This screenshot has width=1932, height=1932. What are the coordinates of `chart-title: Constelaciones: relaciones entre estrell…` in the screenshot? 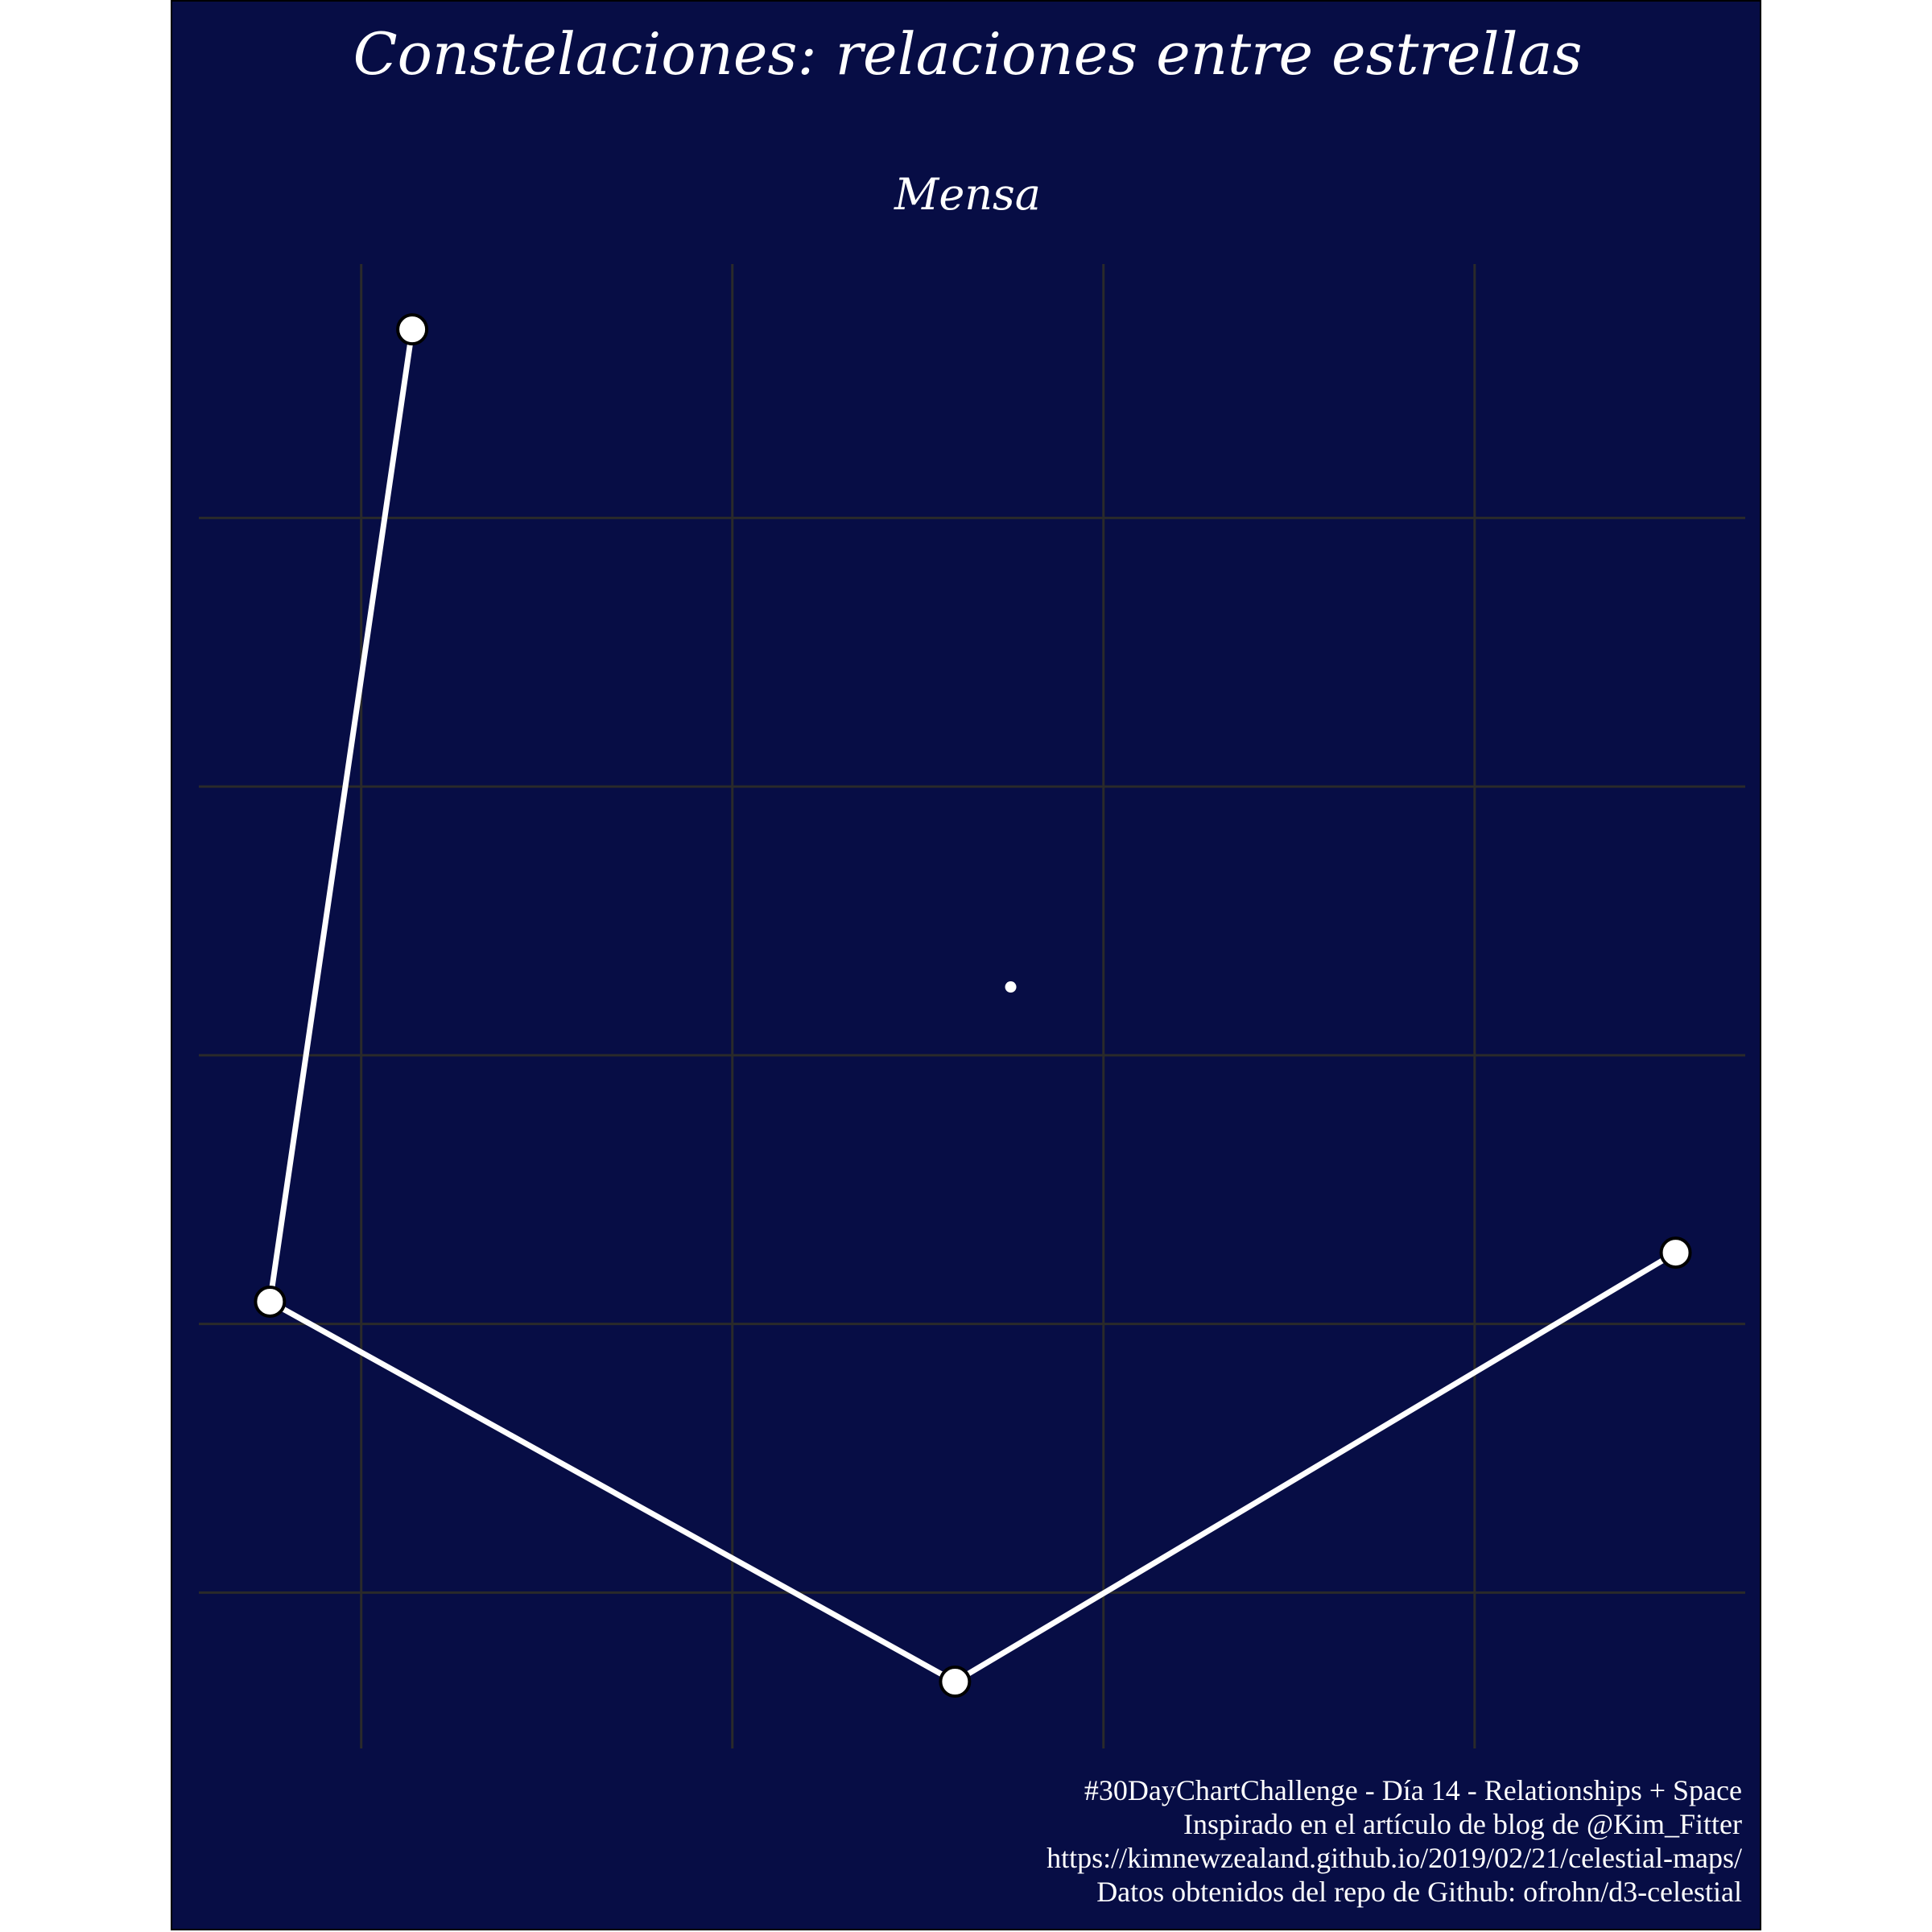 It's located at (968, 54).